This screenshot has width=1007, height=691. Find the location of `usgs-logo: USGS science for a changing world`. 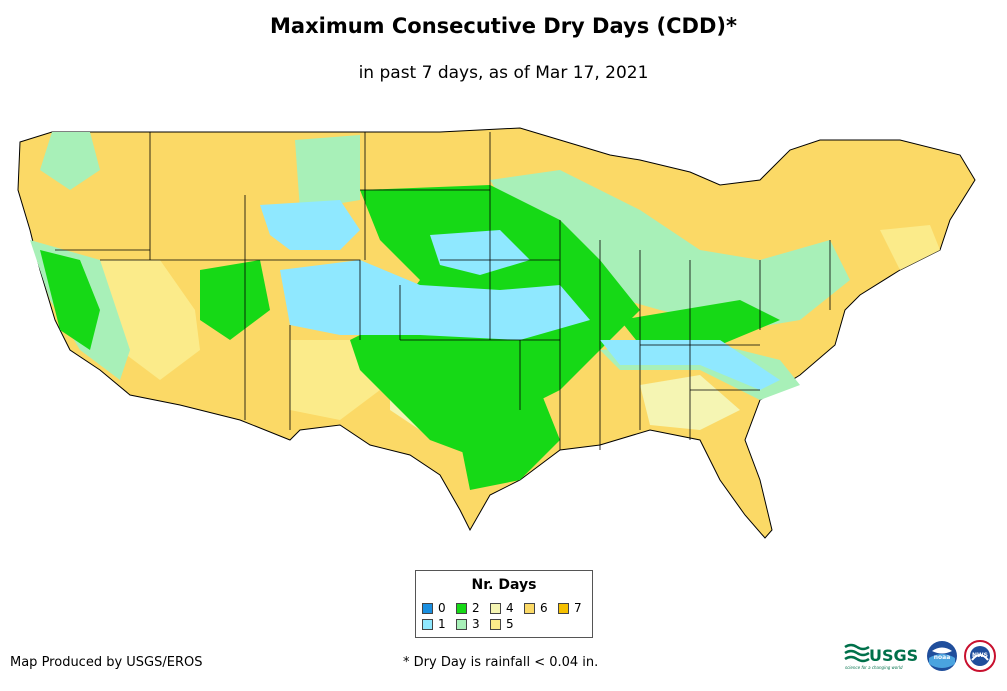

usgs-logo: USGS science for a changing world is located at coordinates (881, 656).